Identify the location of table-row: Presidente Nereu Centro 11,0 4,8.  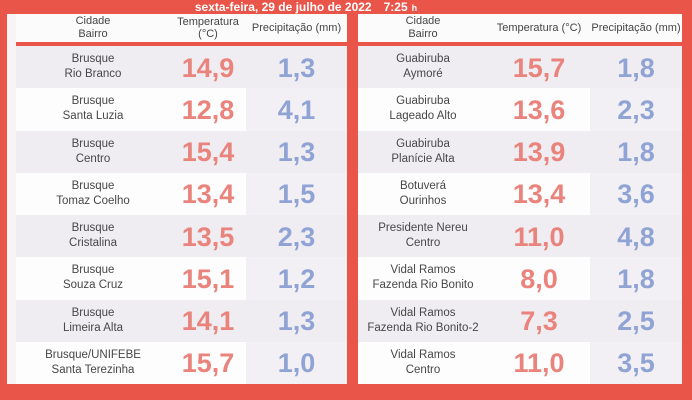
(520, 236).